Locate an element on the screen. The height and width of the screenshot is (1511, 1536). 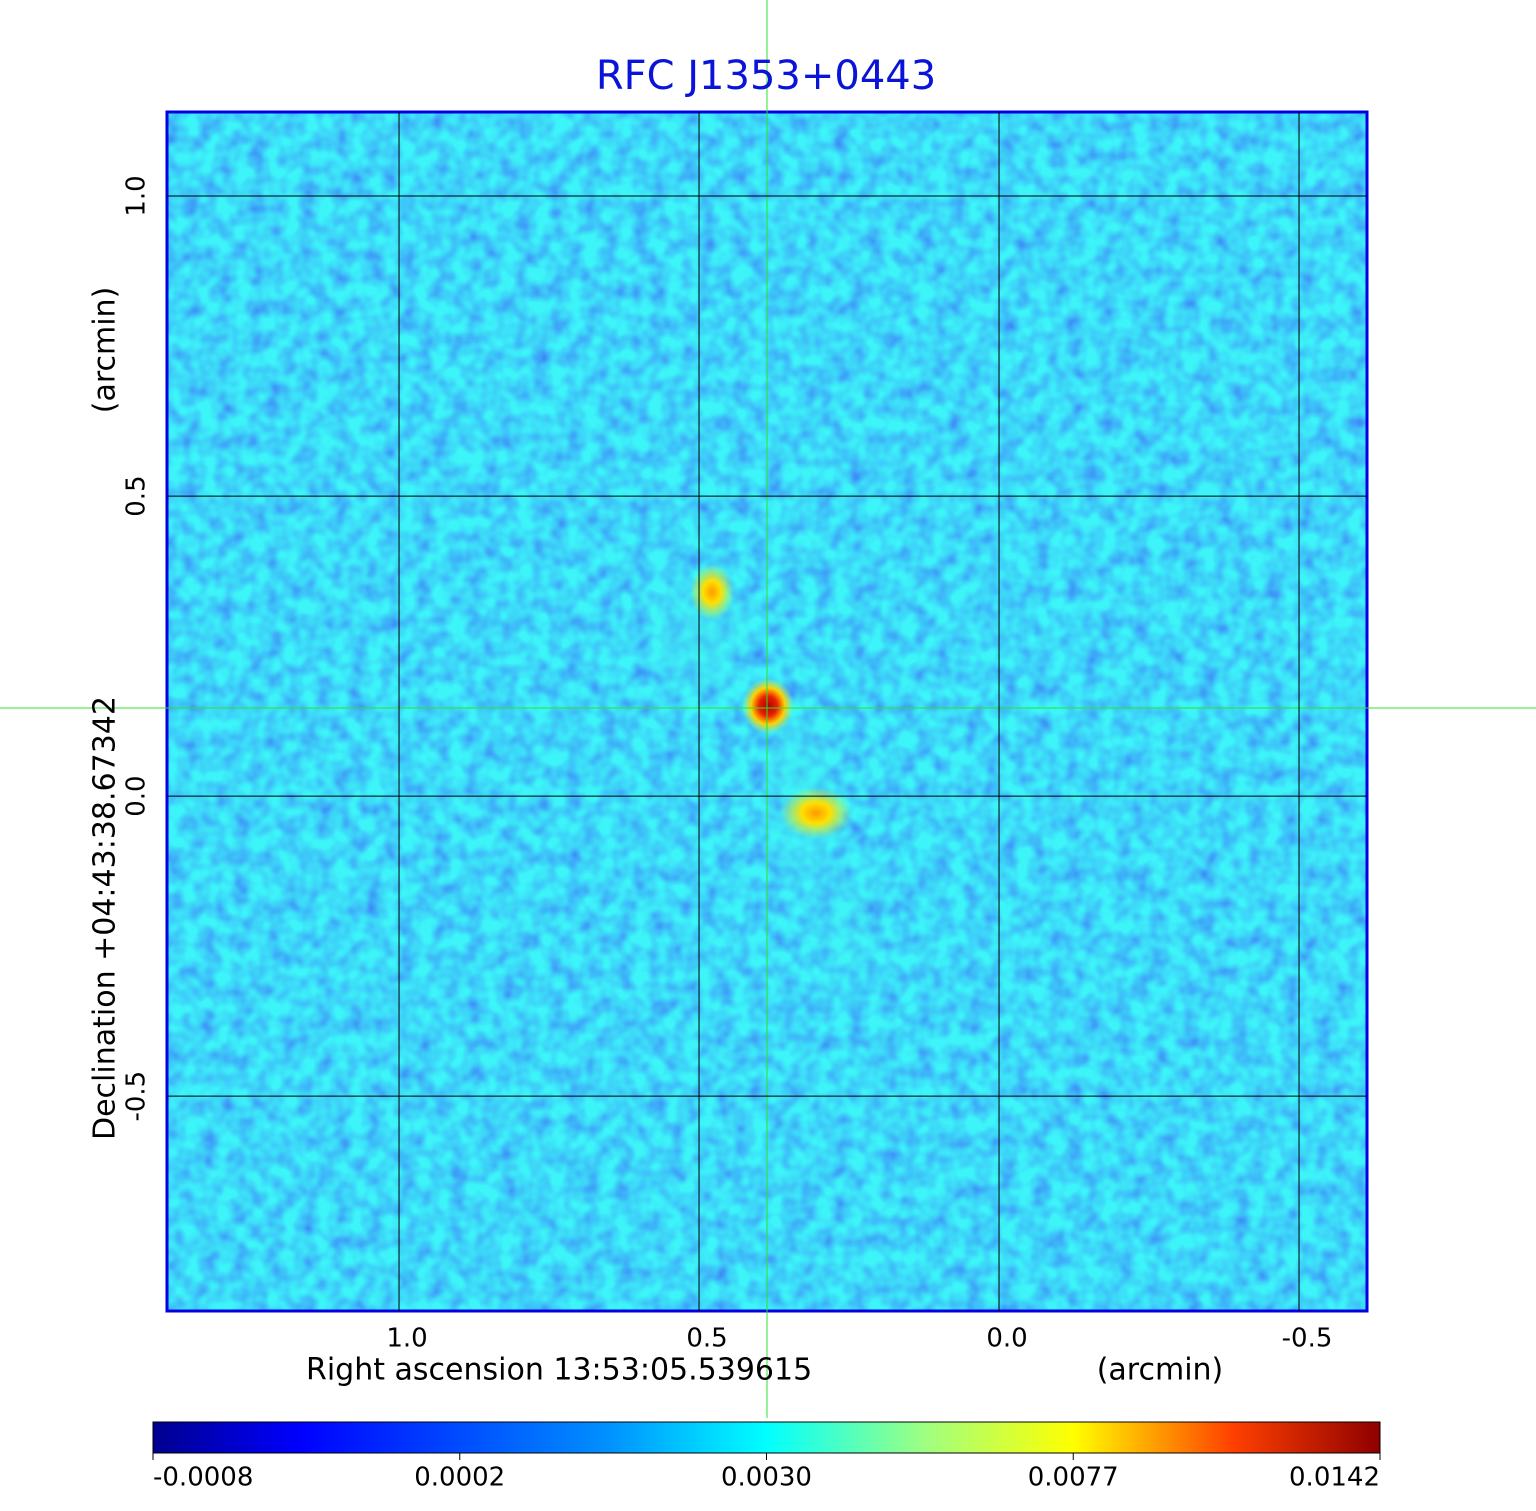
colorbar-tick-label: 0.0142 is located at coordinates (1334, 1478).